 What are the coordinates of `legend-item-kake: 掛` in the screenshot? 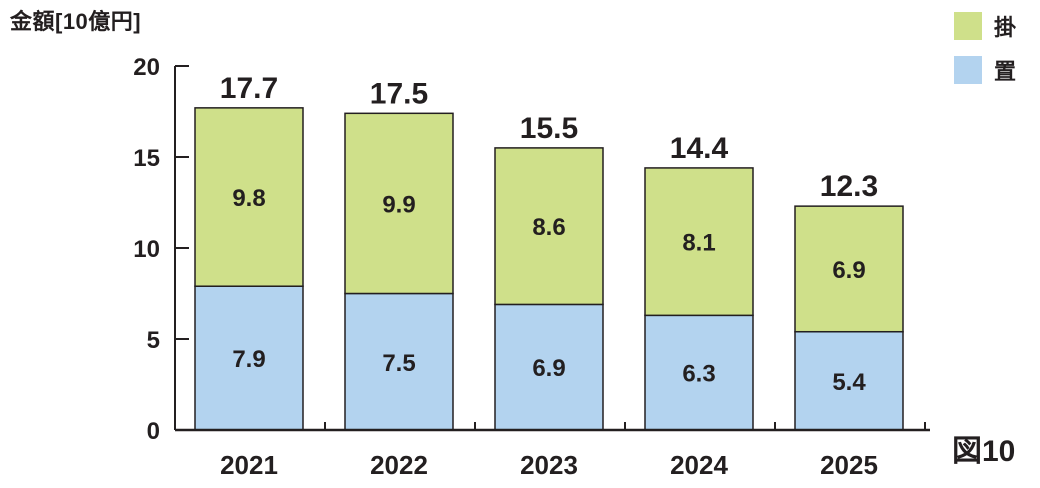 It's located at (985, 26).